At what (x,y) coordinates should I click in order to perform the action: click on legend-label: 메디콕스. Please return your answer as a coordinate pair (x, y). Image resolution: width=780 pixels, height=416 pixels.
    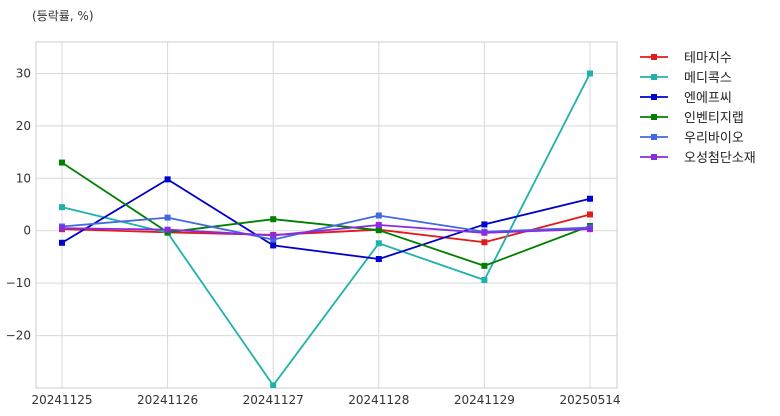
    Looking at the image, I should click on (708, 78).